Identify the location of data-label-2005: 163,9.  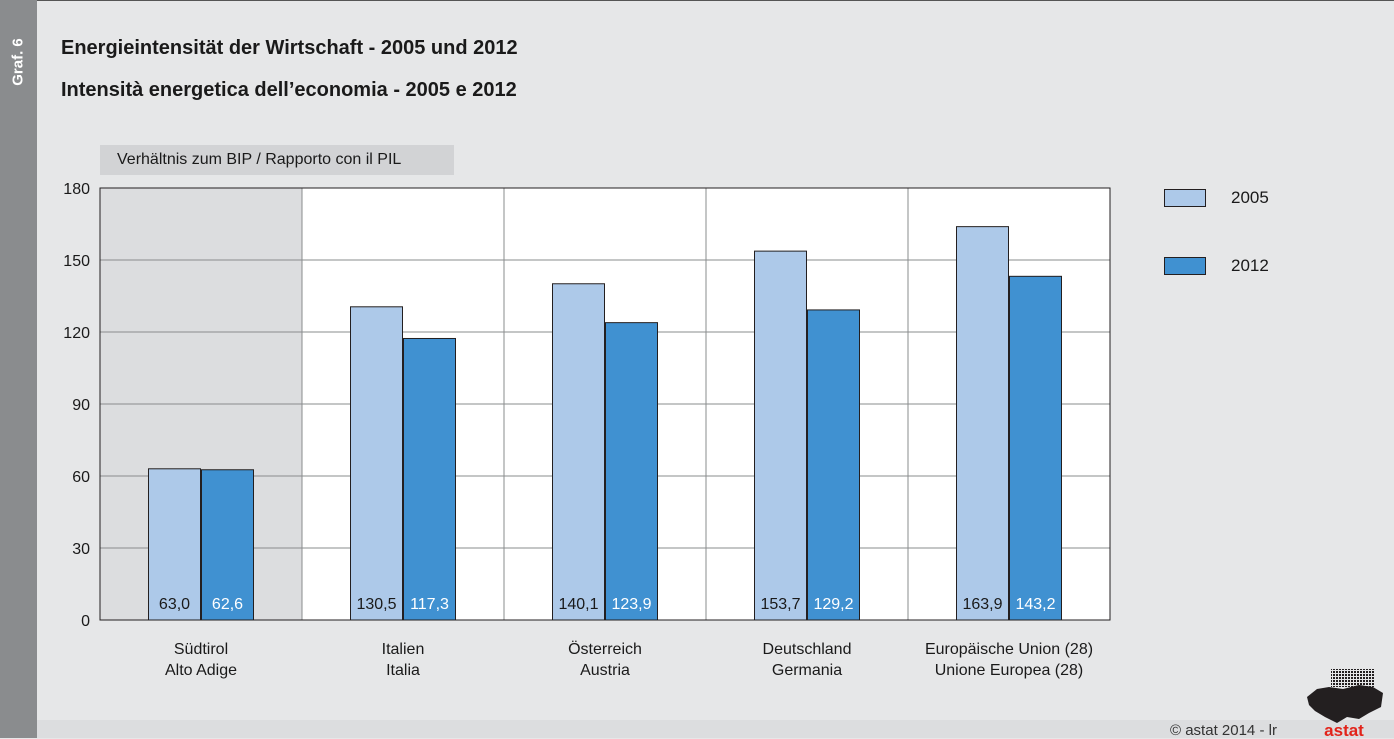
(982, 604).